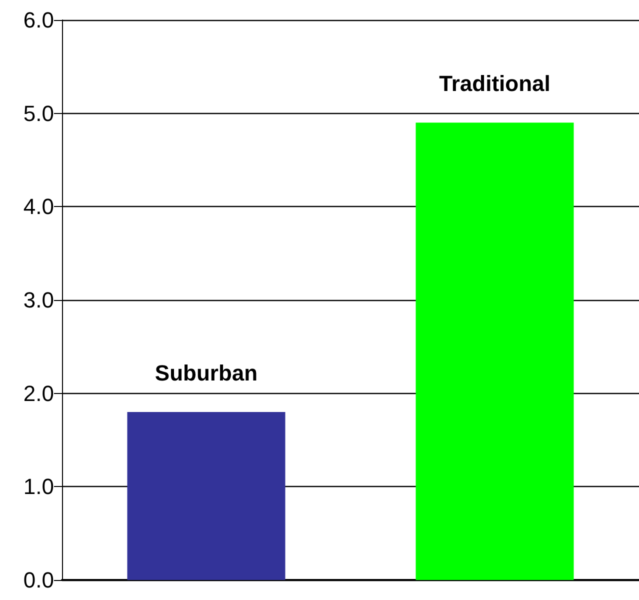  I want to click on y-tick-label: 0.0, so click(38, 580).